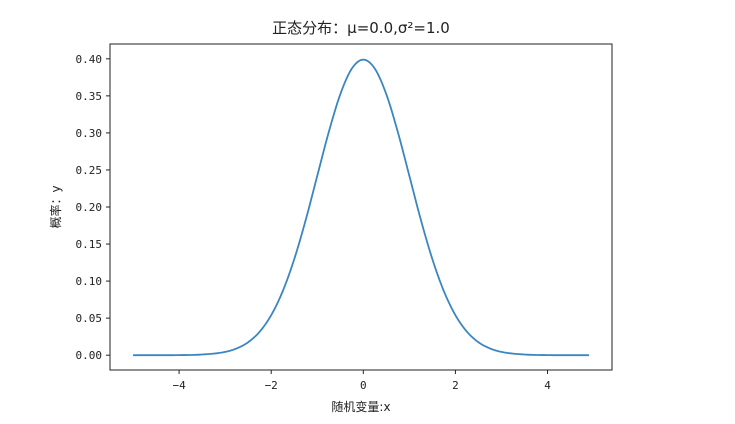  I want to click on y-tick-label: 0.00, so click(89, 355).